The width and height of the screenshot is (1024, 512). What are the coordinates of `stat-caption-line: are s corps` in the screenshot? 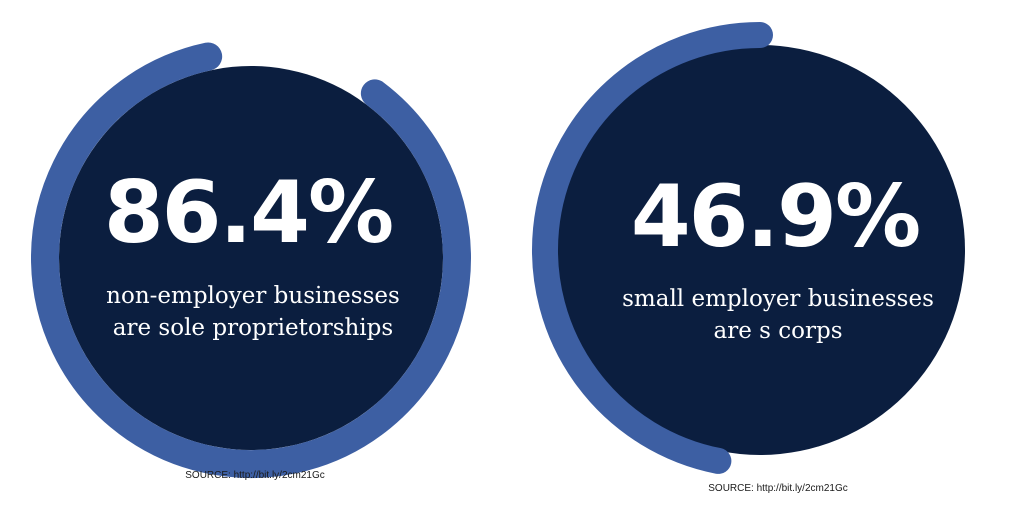 It's located at (778, 331).